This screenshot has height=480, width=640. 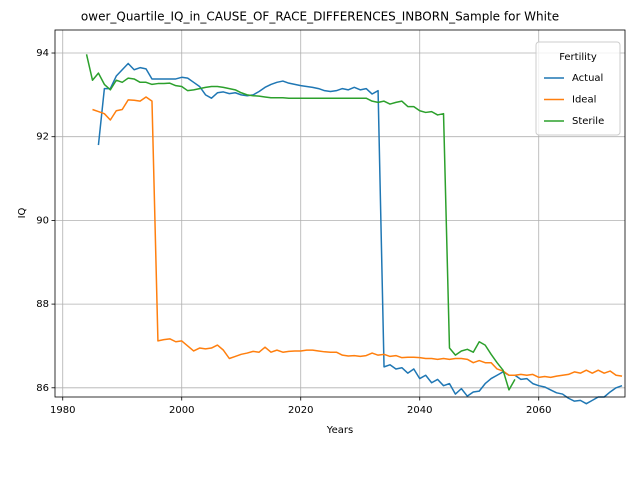 I want to click on legend-title: Fertility, so click(x=578, y=57).